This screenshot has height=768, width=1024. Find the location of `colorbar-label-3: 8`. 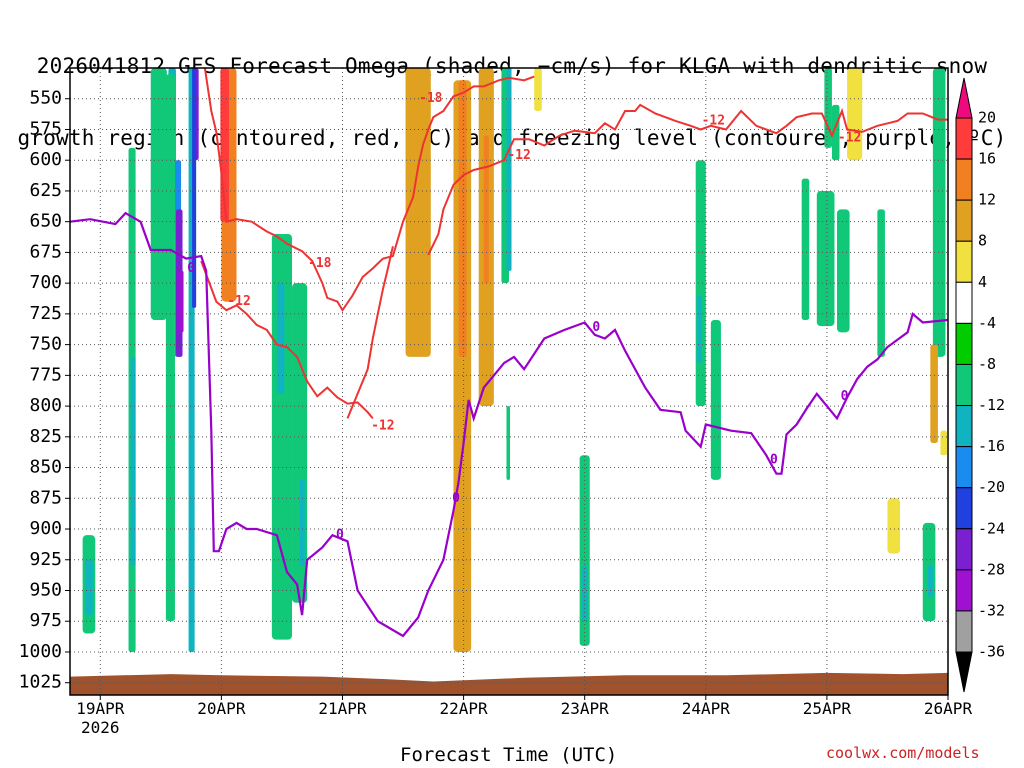

colorbar-label-3: 8 is located at coordinates (982, 241).